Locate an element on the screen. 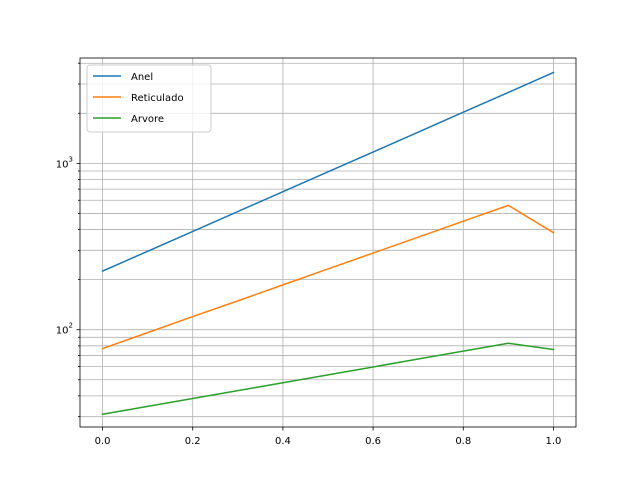 The width and height of the screenshot is (640, 480). x-tick-label: 1.0 is located at coordinates (554, 441).